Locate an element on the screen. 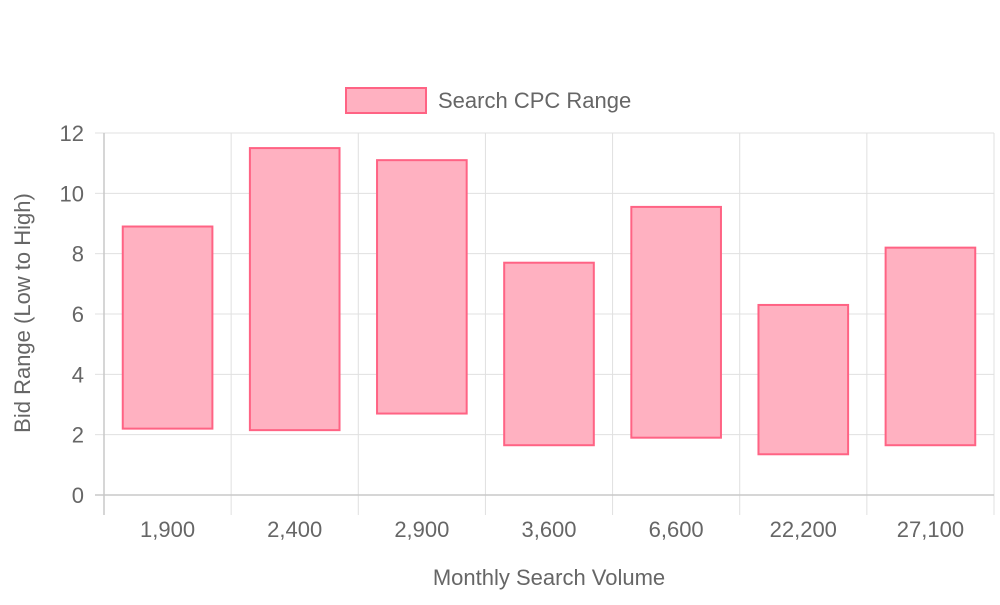  y-tick-label: 2 is located at coordinates (78, 435).